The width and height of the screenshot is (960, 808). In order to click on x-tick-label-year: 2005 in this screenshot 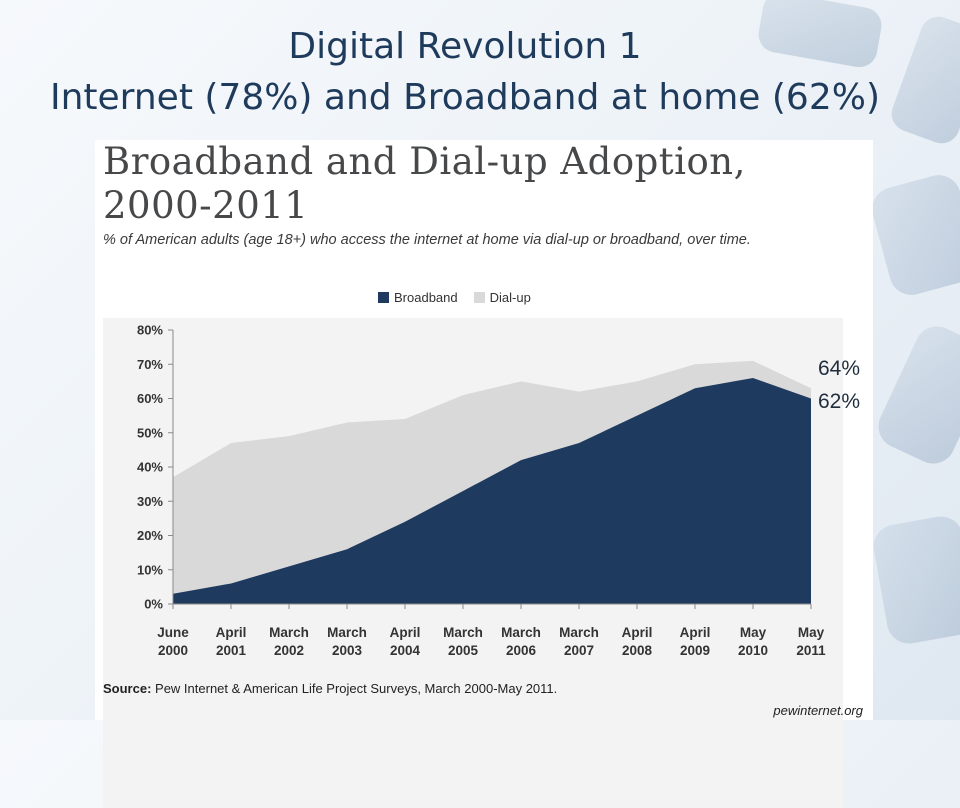, I will do `click(463, 650)`.